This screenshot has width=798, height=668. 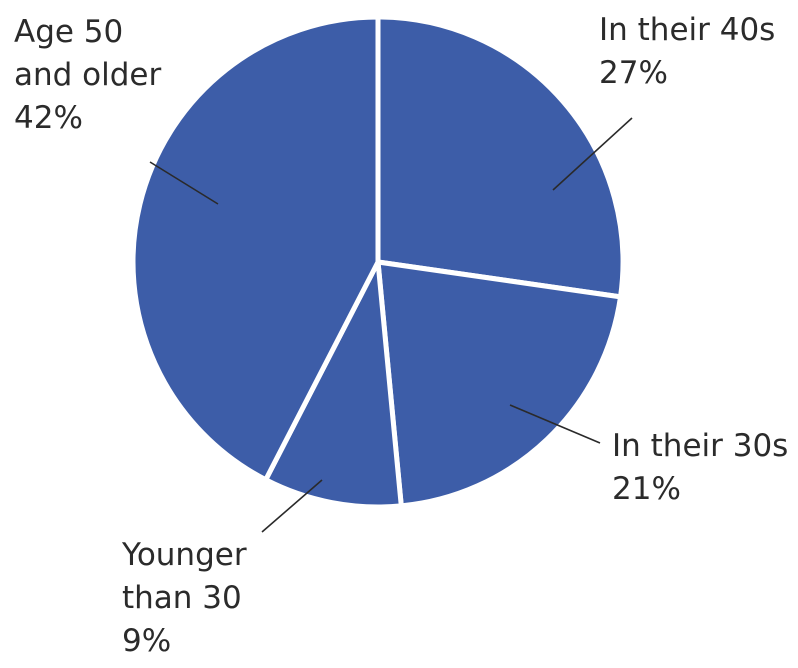 I want to click on slice-value-label: 9%, so click(x=146, y=641).